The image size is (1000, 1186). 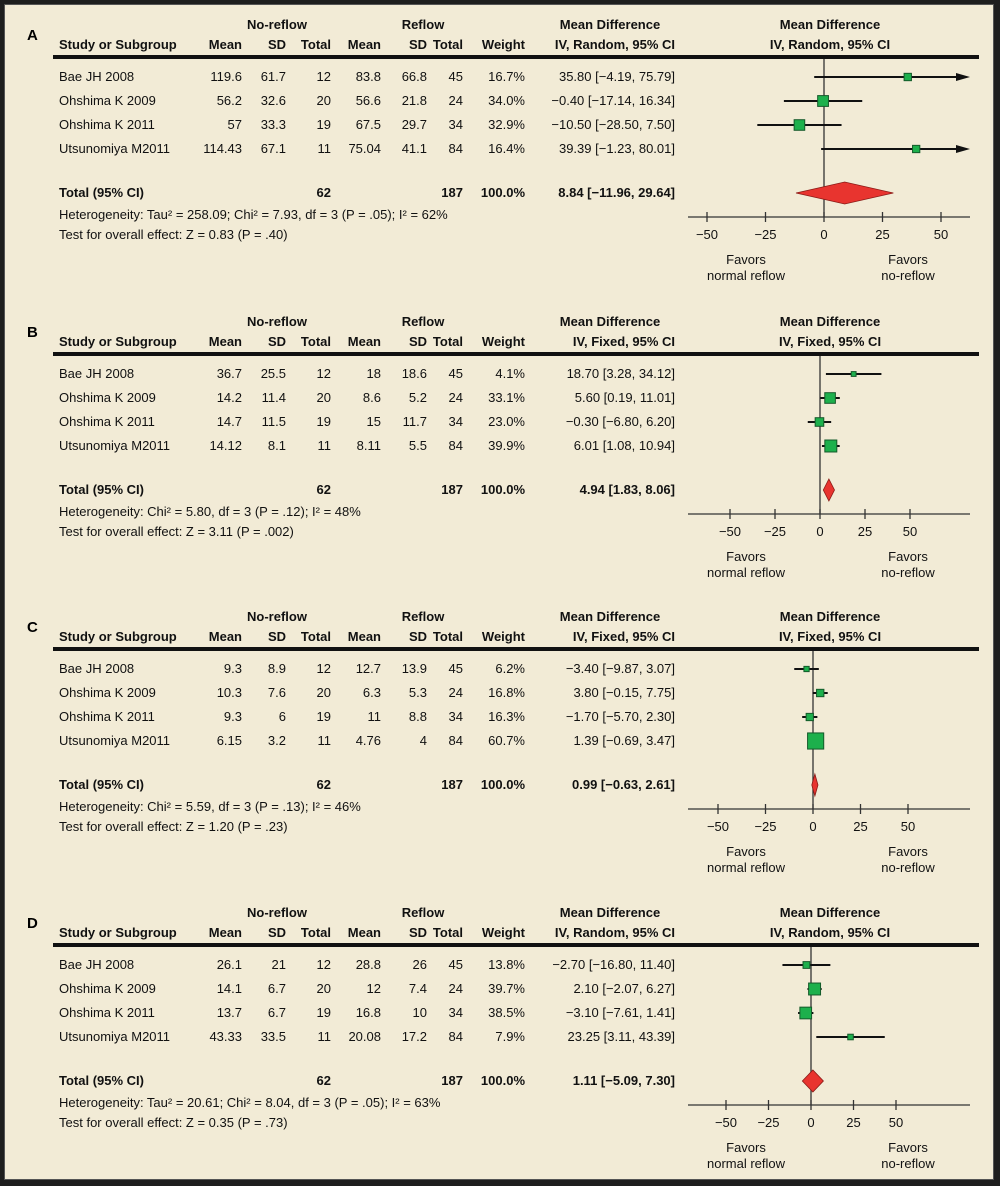 What do you see at coordinates (718, 826) in the screenshot?
I see `x-tick-label: −50` at bounding box center [718, 826].